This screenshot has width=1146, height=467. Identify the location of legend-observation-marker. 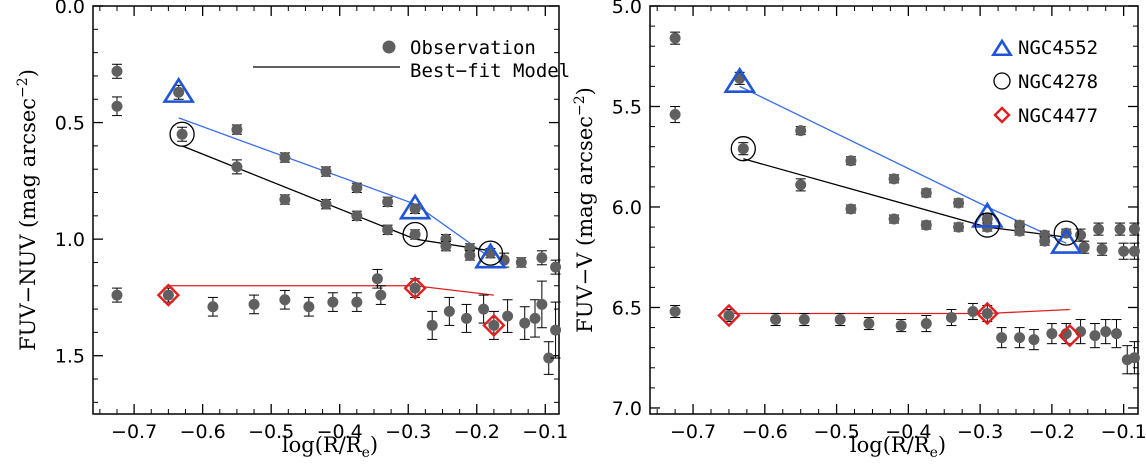
(389, 47).